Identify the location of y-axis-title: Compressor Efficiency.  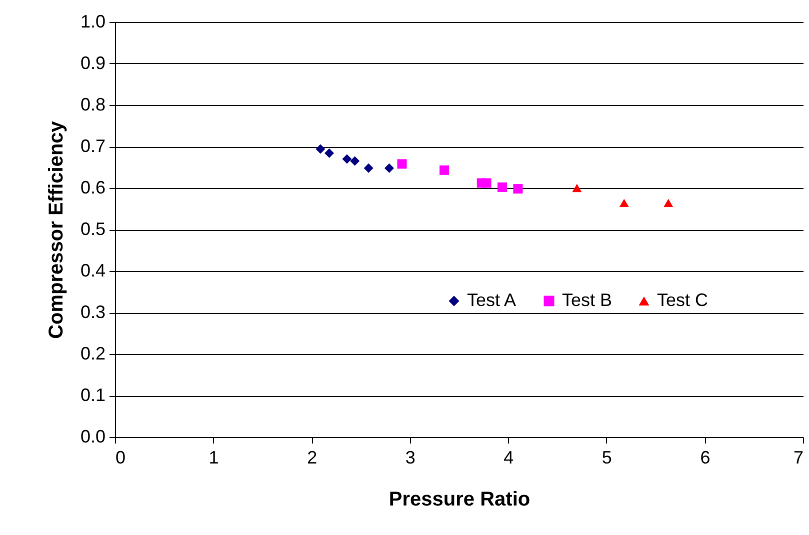
(56, 229).